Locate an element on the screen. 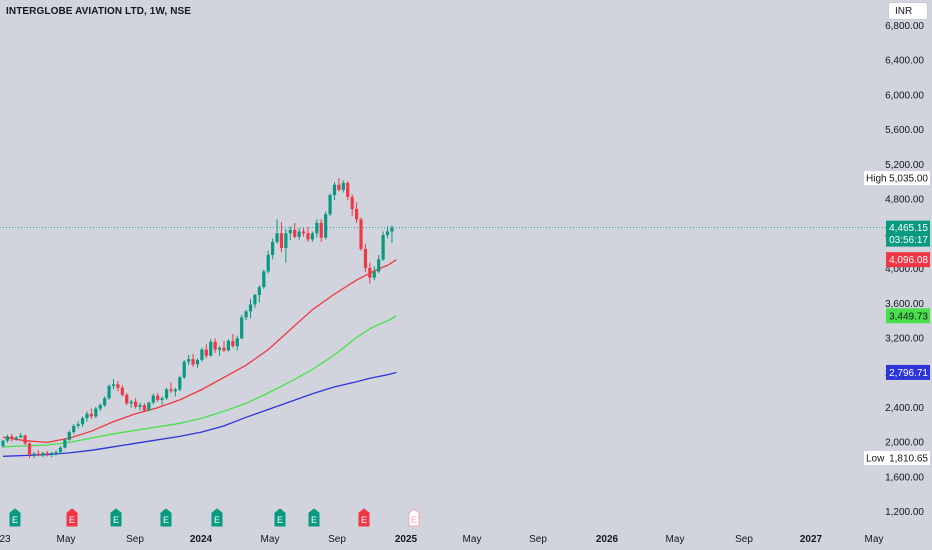 This screenshot has height=550, width=932. price-tick-label: 2,400.00 is located at coordinates (904, 408).